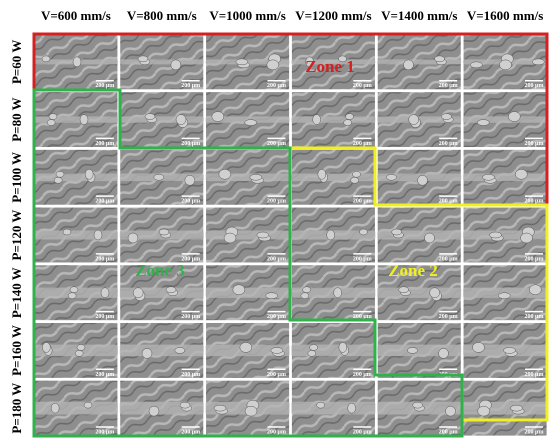 The height and width of the screenshot is (439, 550). Describe the element at coordinates (76, 15) in the screenshot. I see `column-header: V=600 mm/s` at that location.